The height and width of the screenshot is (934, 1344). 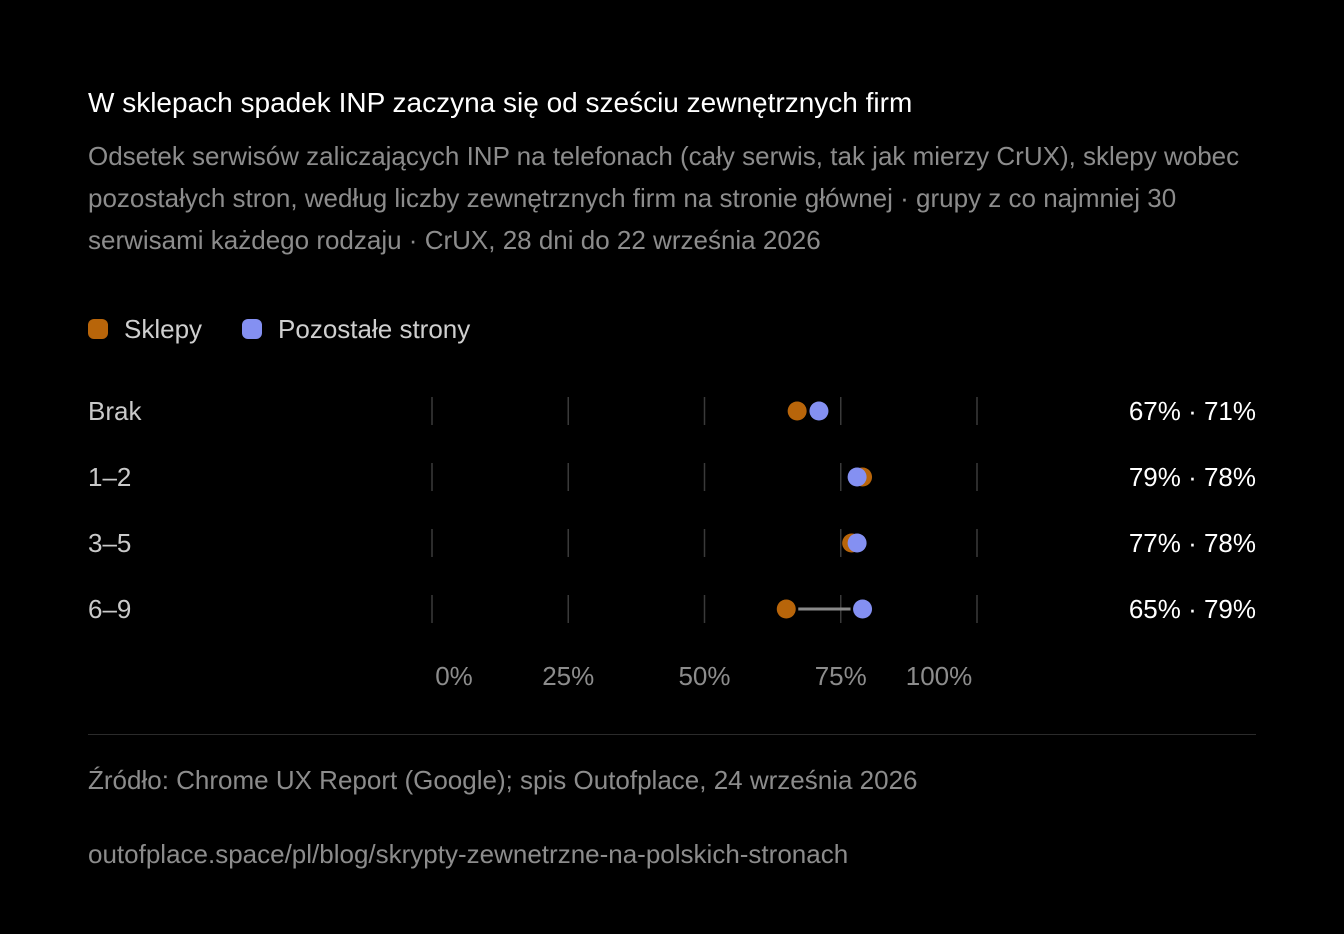 What do you see at coordinates (109, 609) in the screenshot?
I see `row-label: 6–9` at bounding box center [109, 609].